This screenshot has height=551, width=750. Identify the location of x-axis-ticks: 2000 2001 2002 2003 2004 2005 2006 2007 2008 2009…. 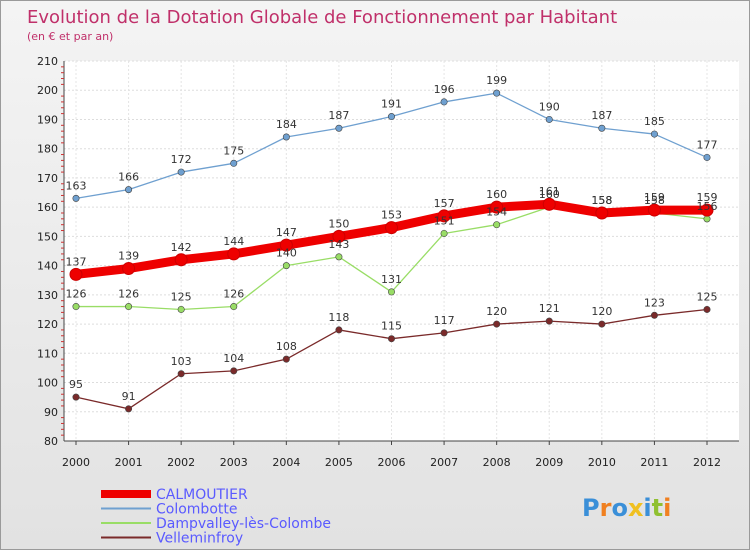
(391, 455).